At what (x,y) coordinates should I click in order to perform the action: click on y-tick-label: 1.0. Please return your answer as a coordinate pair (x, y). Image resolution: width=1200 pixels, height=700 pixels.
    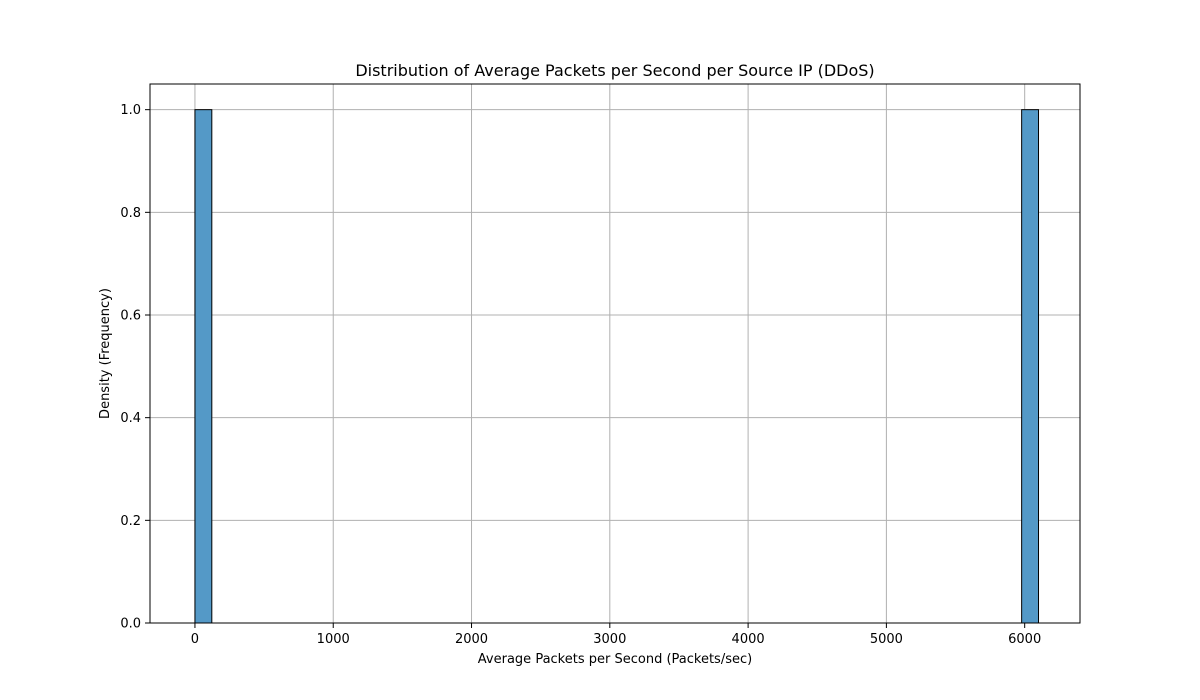
    Looking at the image, I should click on (130, 110).